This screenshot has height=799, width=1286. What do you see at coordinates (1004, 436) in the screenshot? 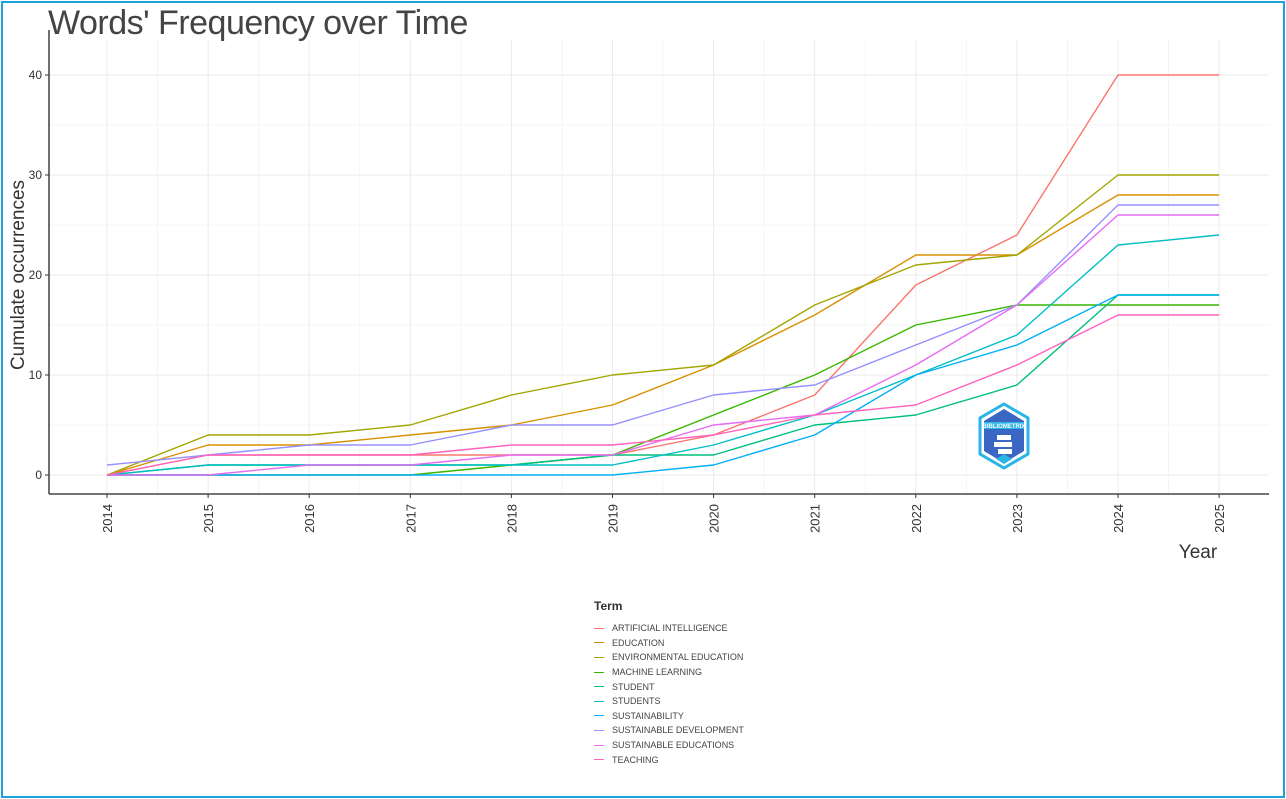
I see `bibliometrix-logo-icon: BIBLIOMETRIX` at bounding box center [1004, 436].